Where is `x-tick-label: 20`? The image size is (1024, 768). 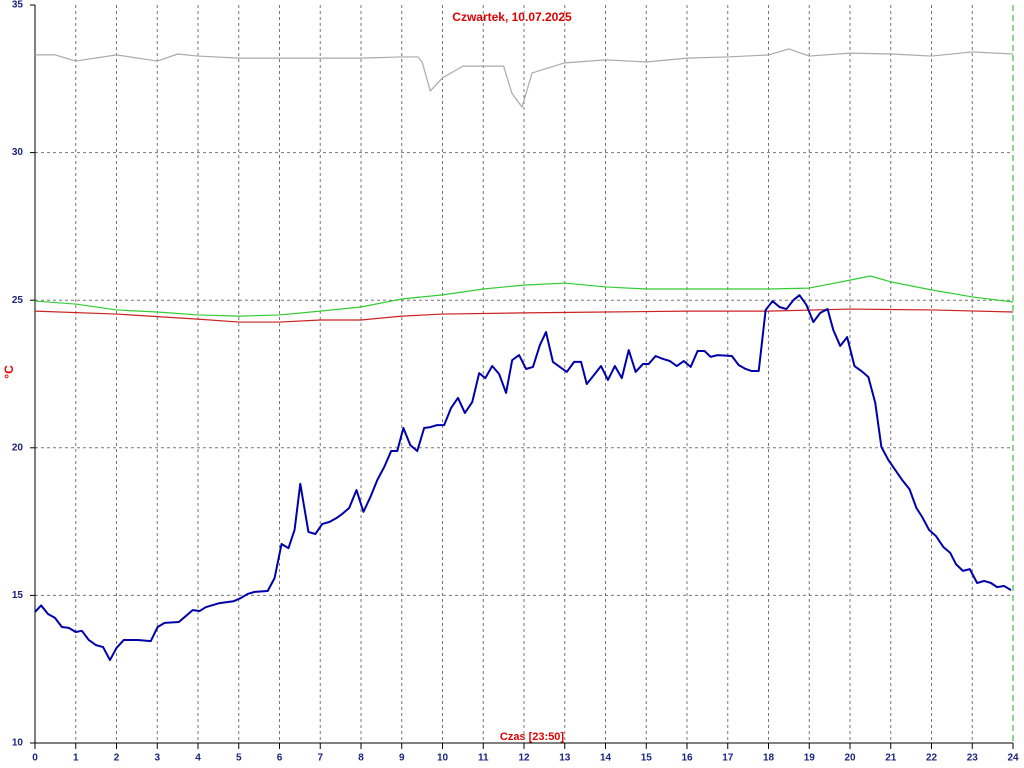
x-tick-label: 20 is located at coordinates (850, 758).